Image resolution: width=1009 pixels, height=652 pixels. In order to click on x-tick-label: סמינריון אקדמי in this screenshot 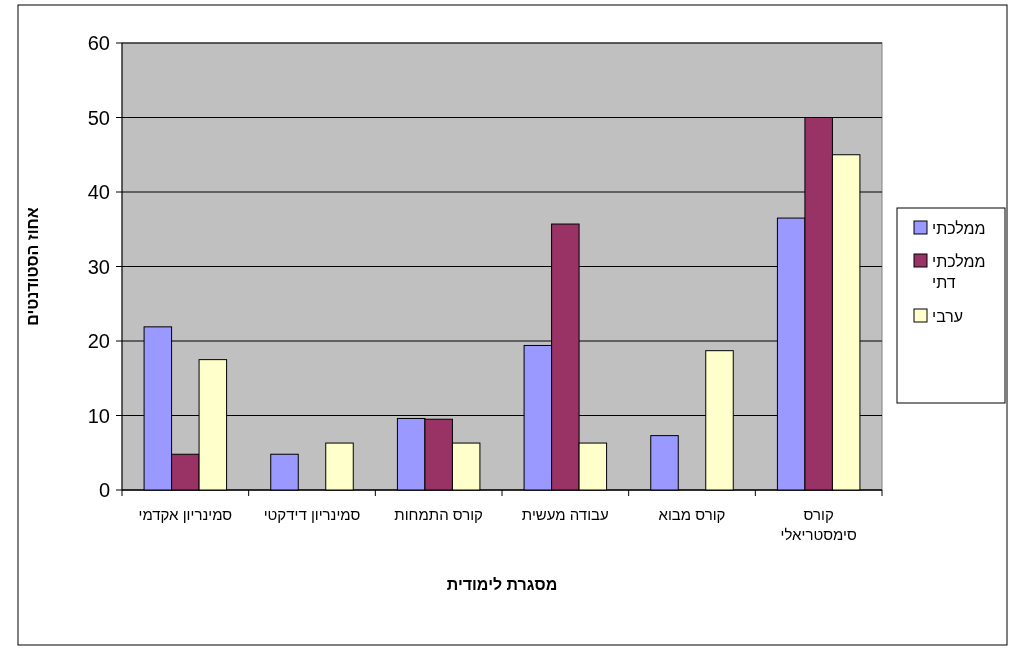, I will do `click(185, 514)`.